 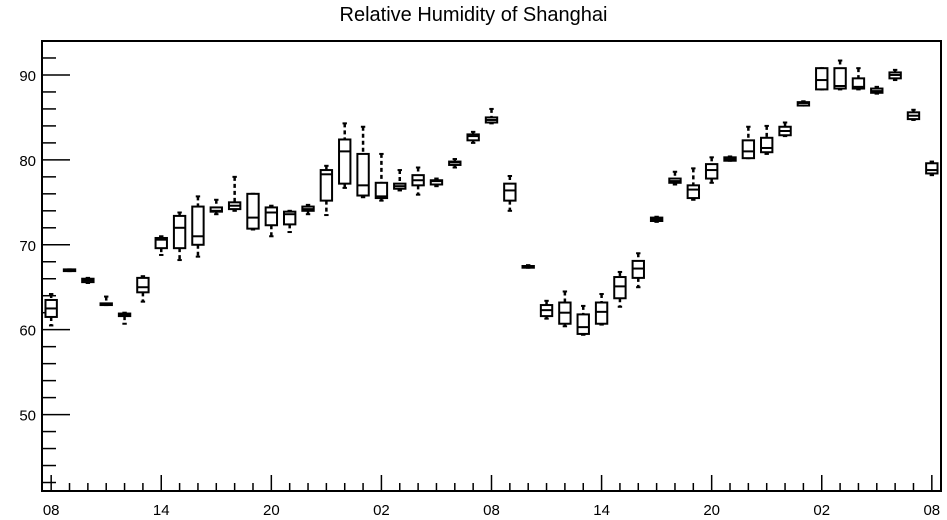 What do you see at coordinates (27, 161) in the screenshot?
I see `y-tick-label: 80` at bounding box center [27, 161].